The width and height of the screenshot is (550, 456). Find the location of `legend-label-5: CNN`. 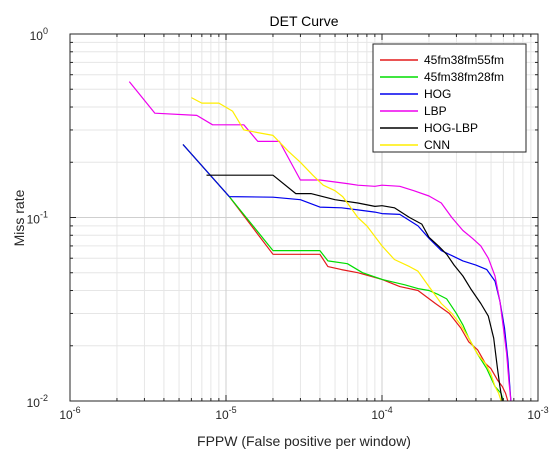

legend-label-5: CNN is located at coordinates (437, 145).